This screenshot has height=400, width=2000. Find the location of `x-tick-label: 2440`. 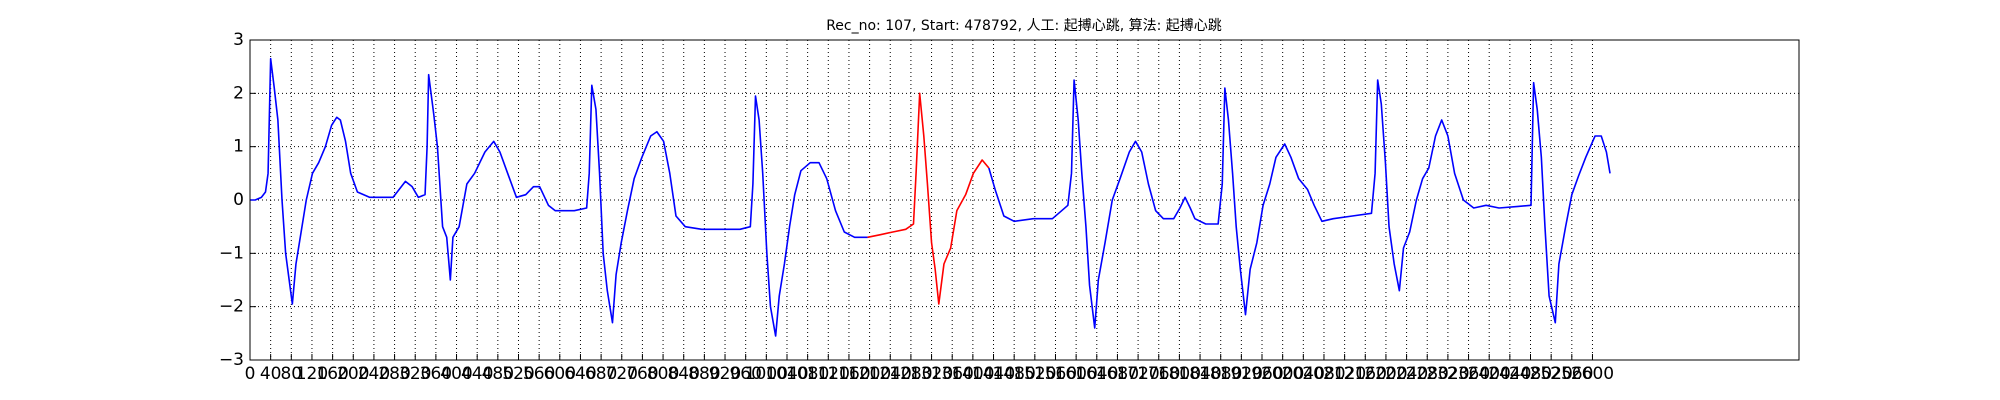

x-tick-label: 2440 is located at coordinates (1509, 374).